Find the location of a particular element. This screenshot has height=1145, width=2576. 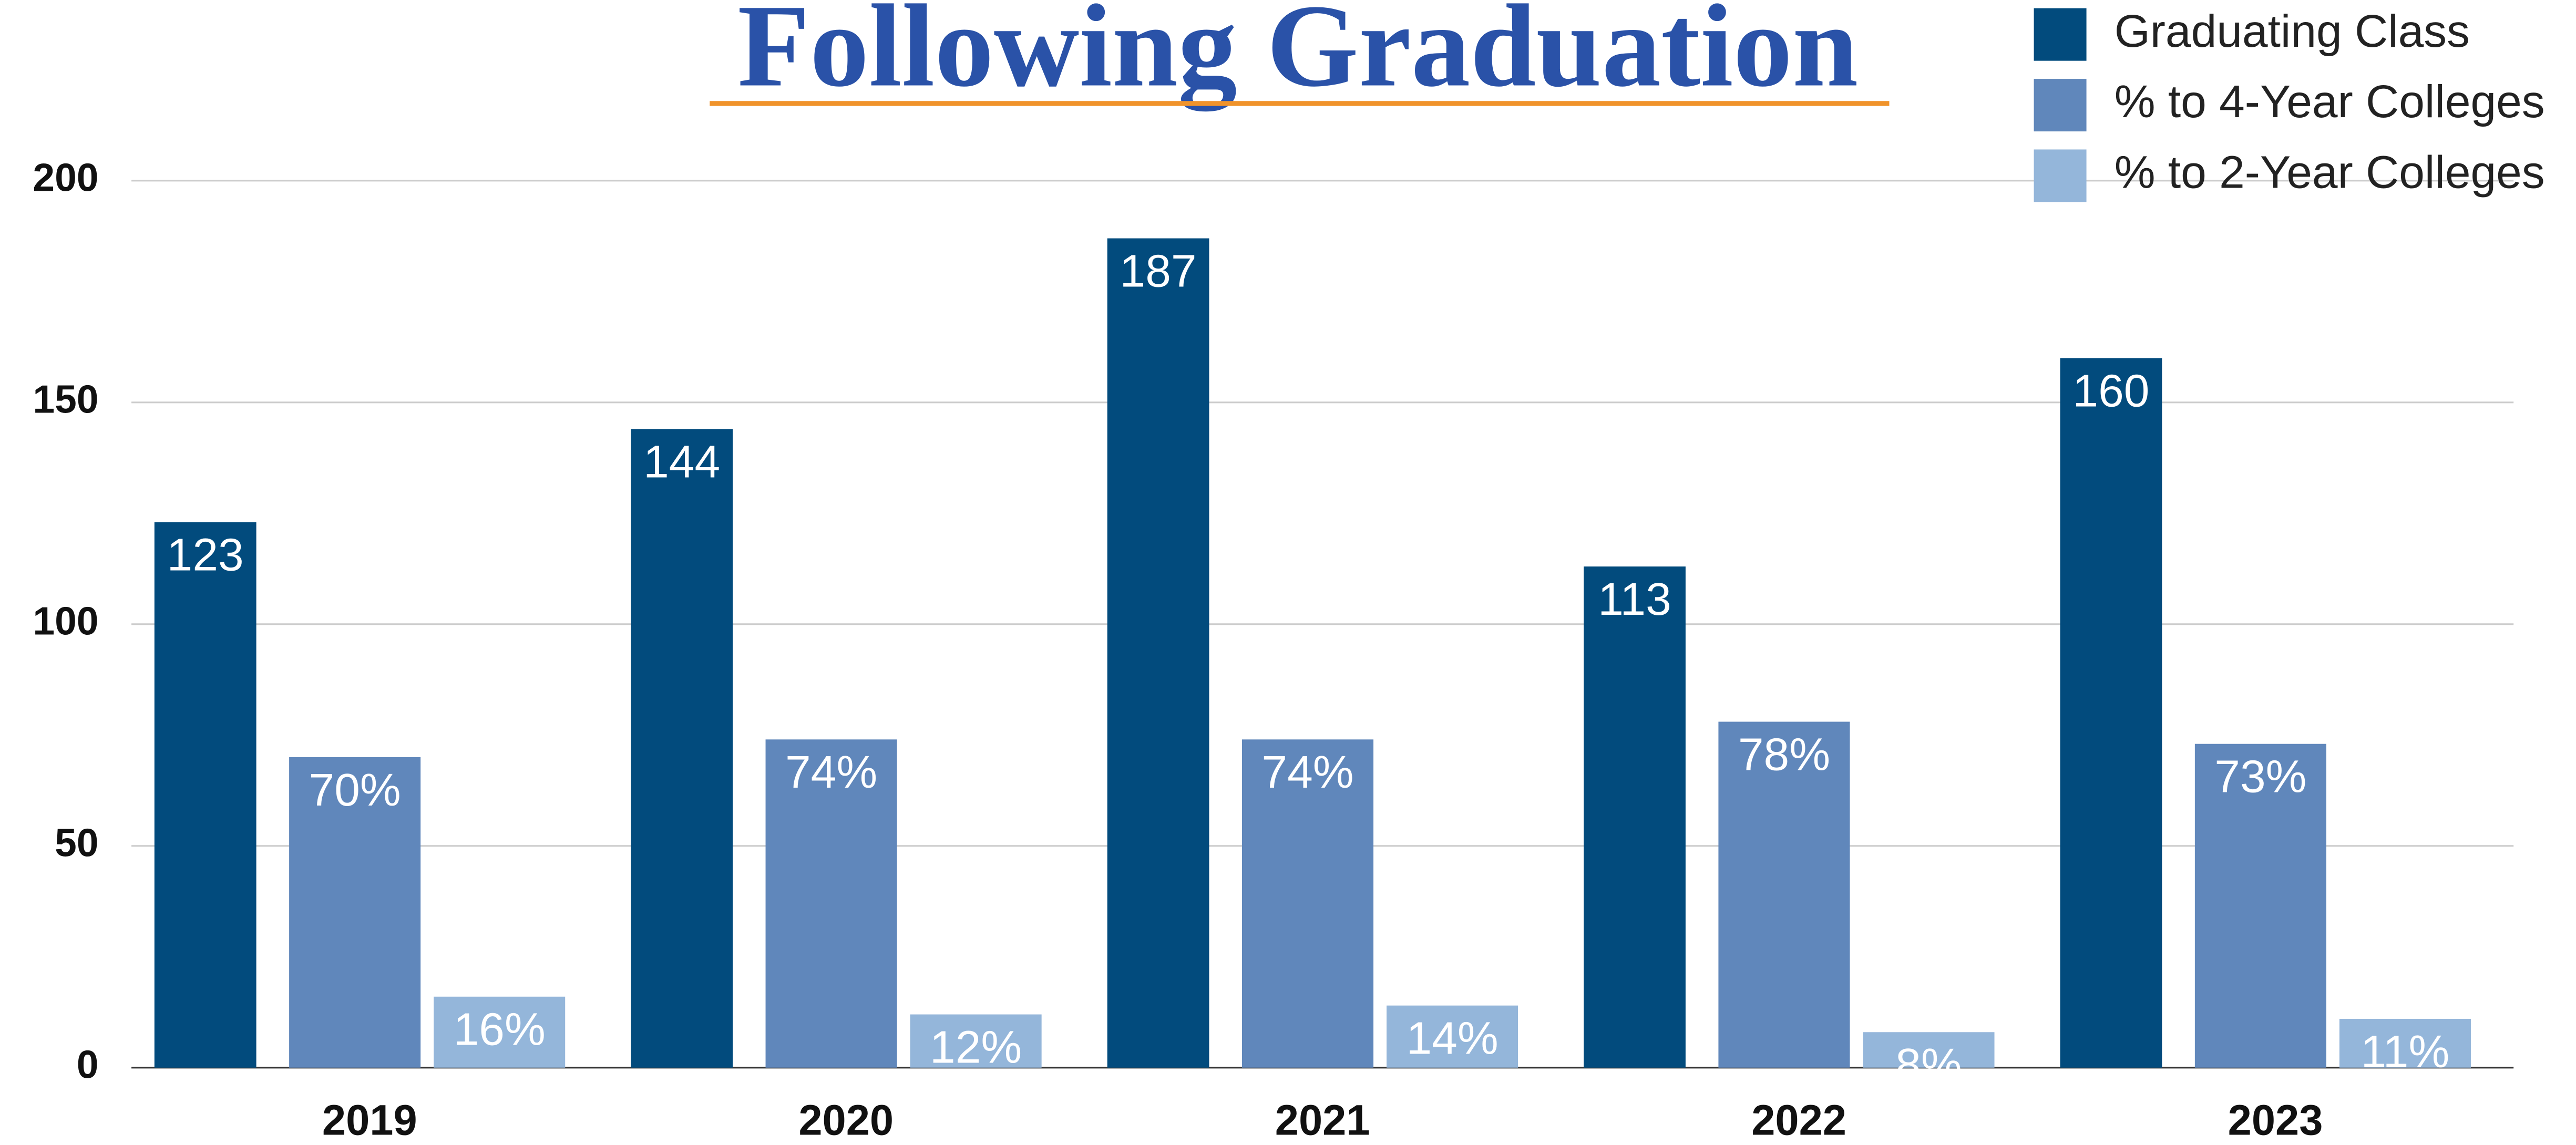

data-label: 160 is located at coordinates (2110, 390).